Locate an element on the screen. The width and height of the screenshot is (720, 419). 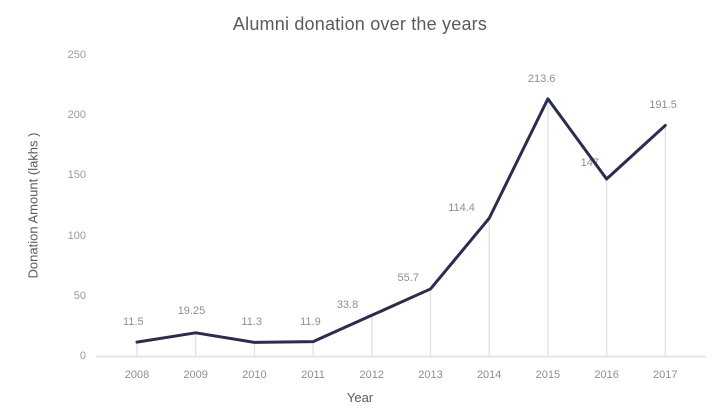
x-tick-label: 2011 is located at coordinates (313, 375).